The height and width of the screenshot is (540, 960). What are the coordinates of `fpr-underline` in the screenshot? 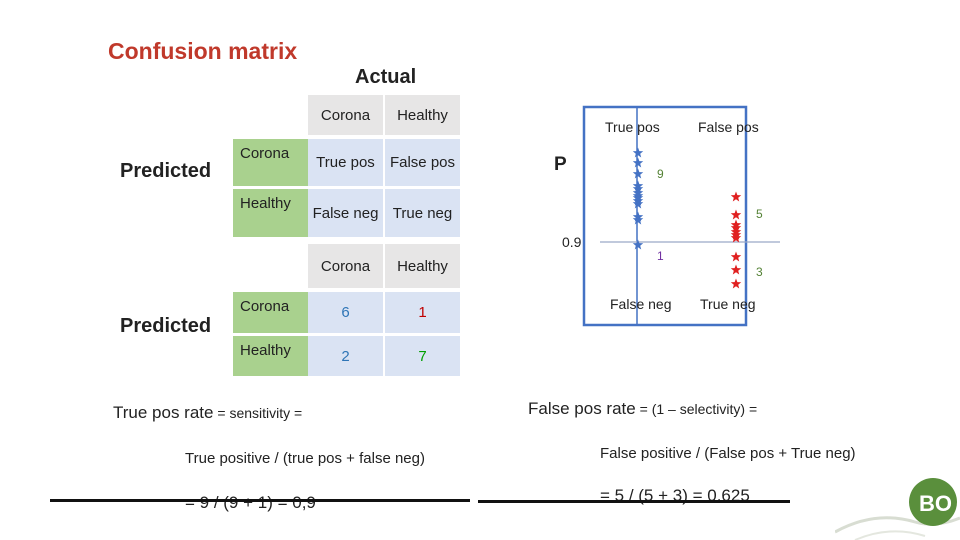 It's located at (634, 501).